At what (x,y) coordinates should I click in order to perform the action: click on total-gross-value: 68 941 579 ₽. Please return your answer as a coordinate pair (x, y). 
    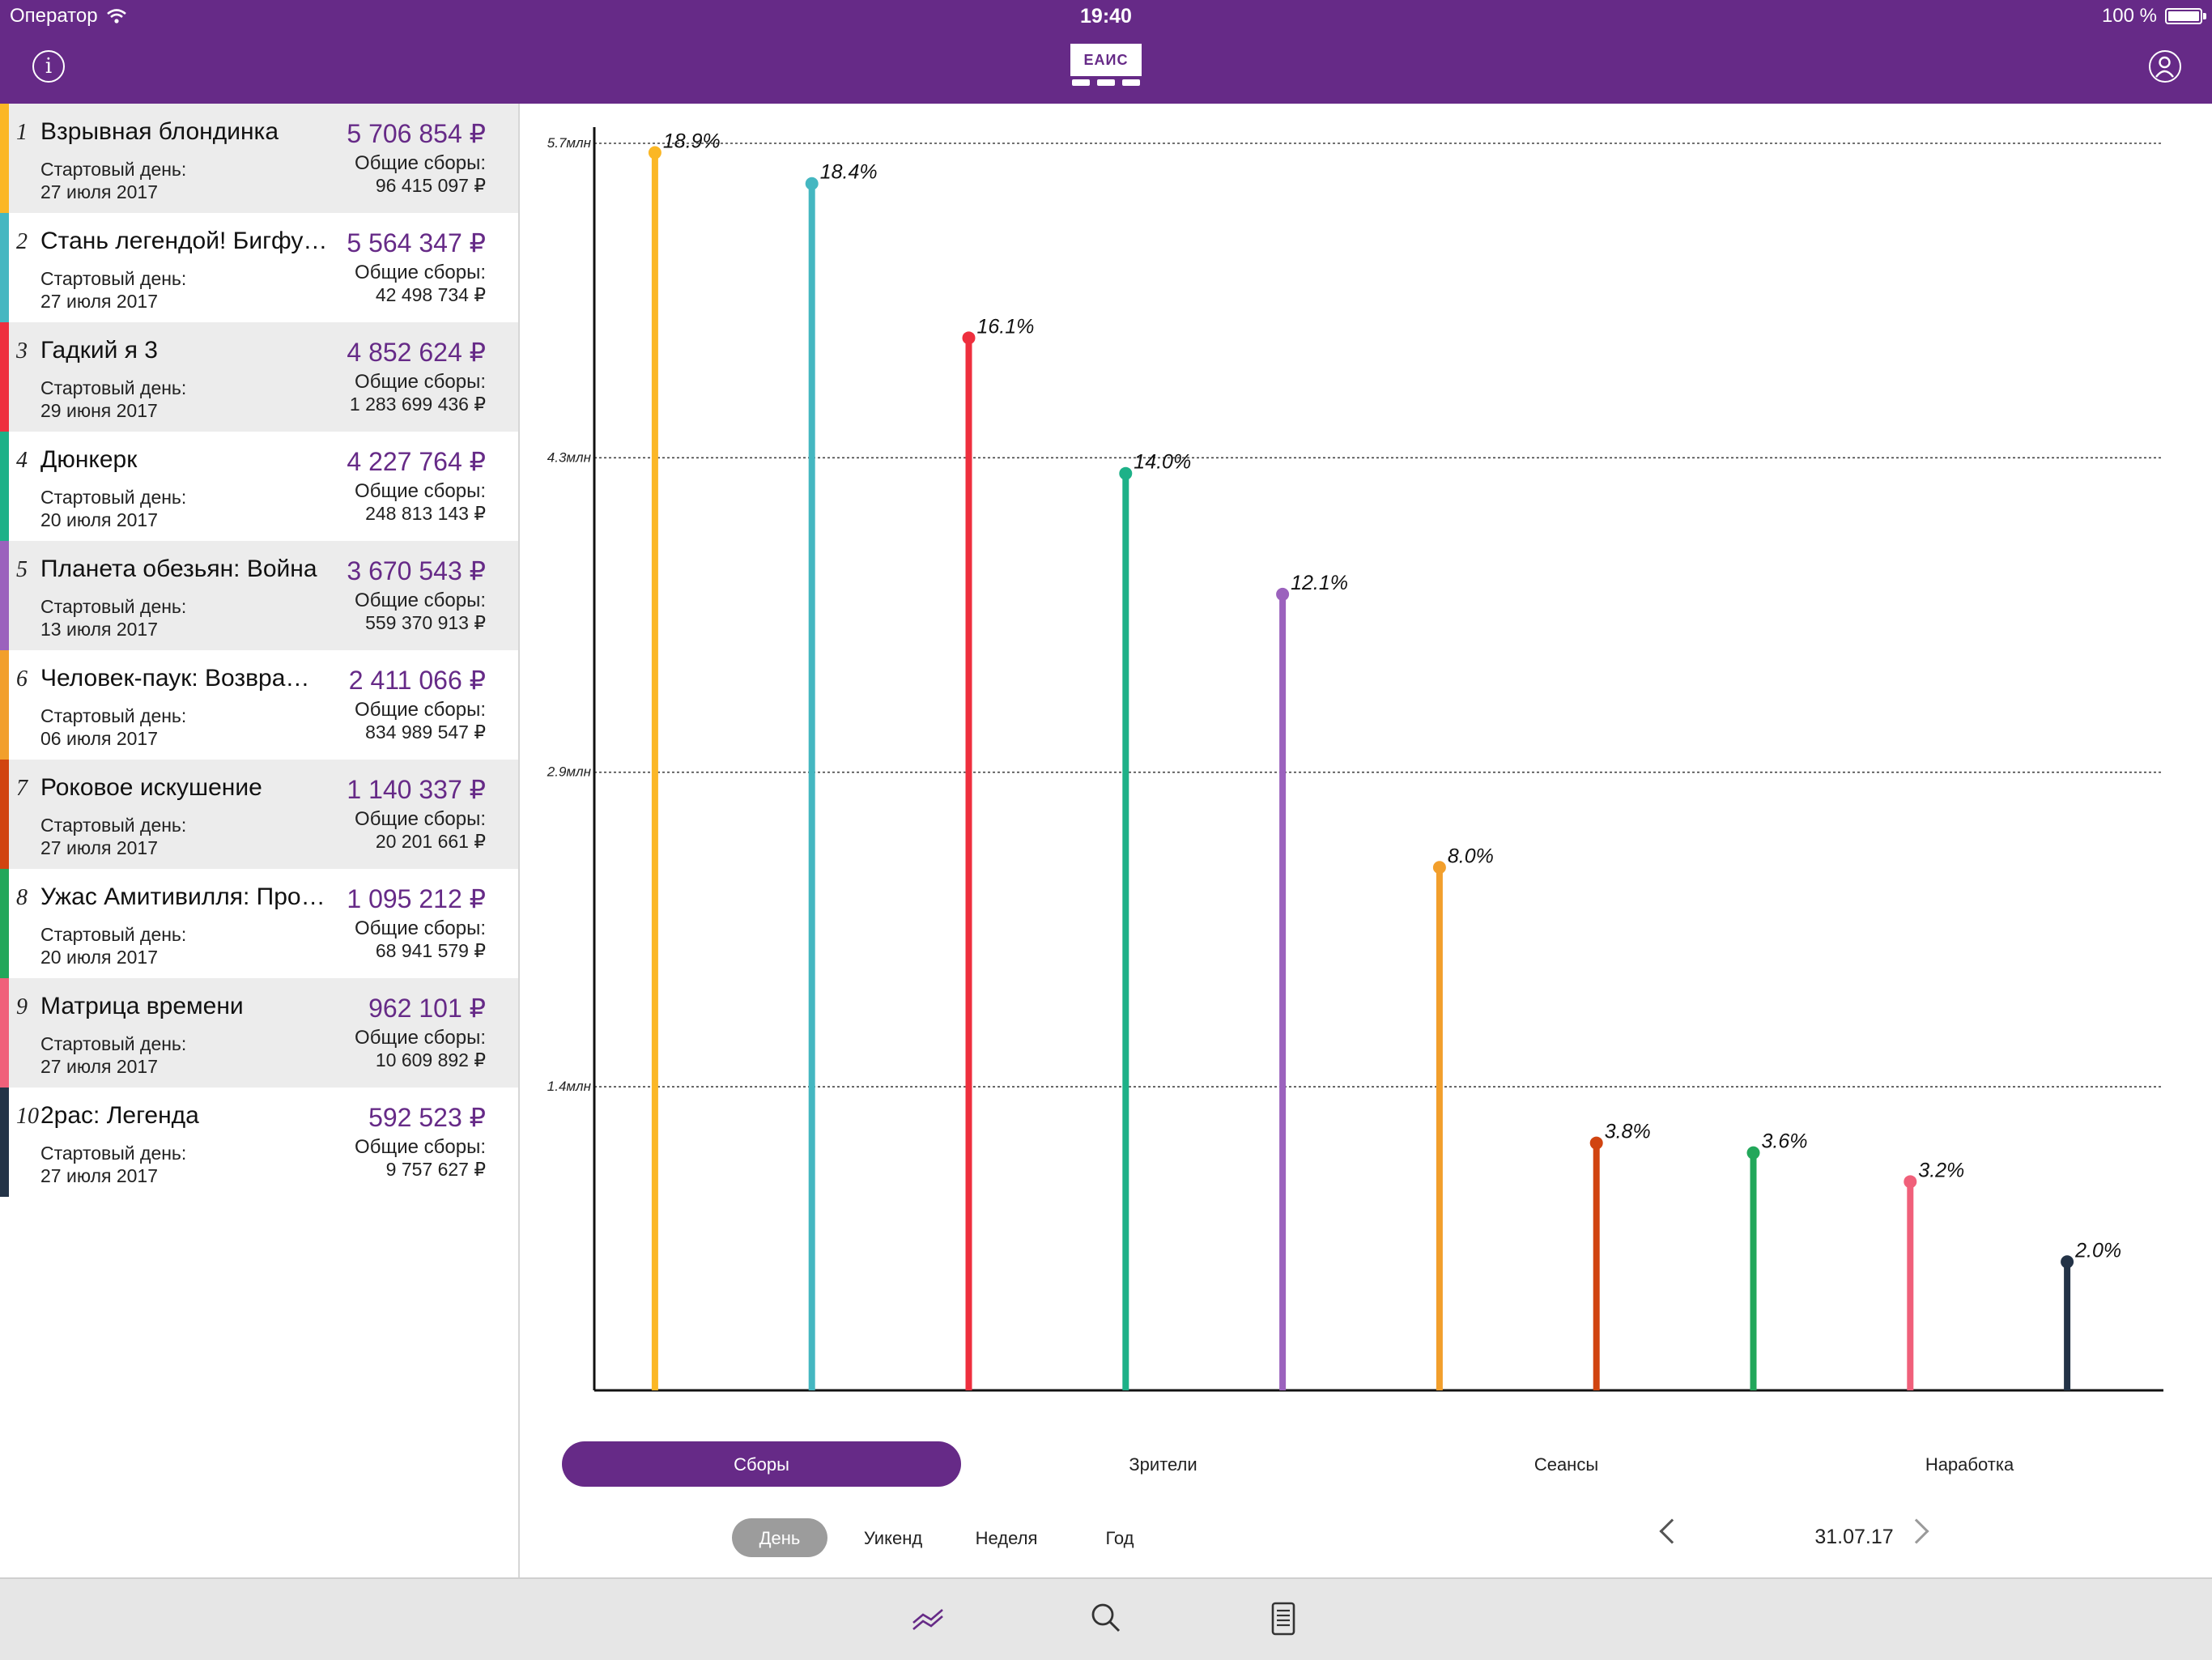
    Looking at the image, I should click on (430, 951).